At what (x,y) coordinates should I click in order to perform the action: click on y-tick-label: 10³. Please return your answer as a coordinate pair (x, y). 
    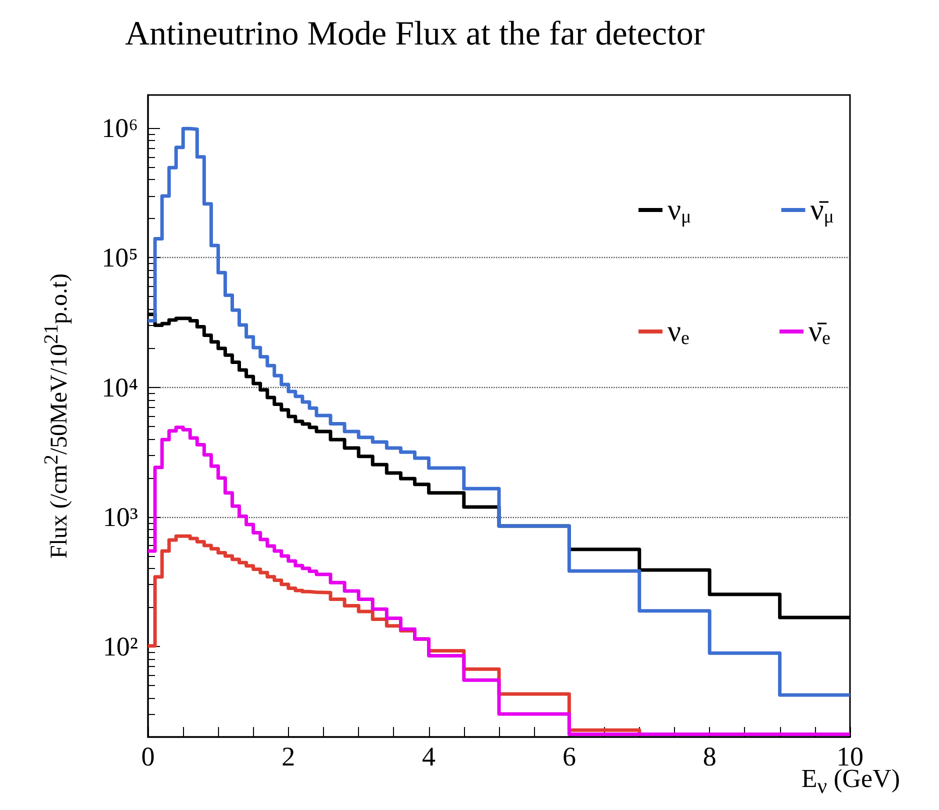
    Looking at the image, I should click on (120, 517).